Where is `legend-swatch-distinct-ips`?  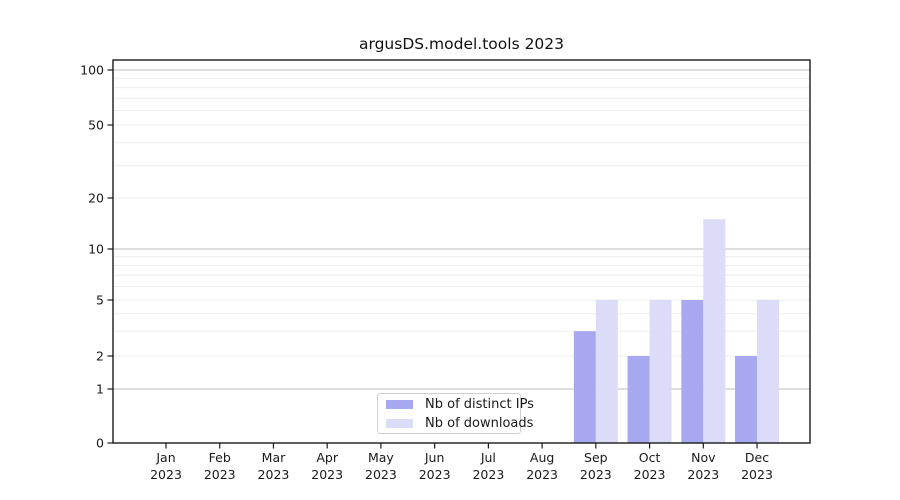 legend-swatch-distinct-ips is located at coordinates (399, 404).